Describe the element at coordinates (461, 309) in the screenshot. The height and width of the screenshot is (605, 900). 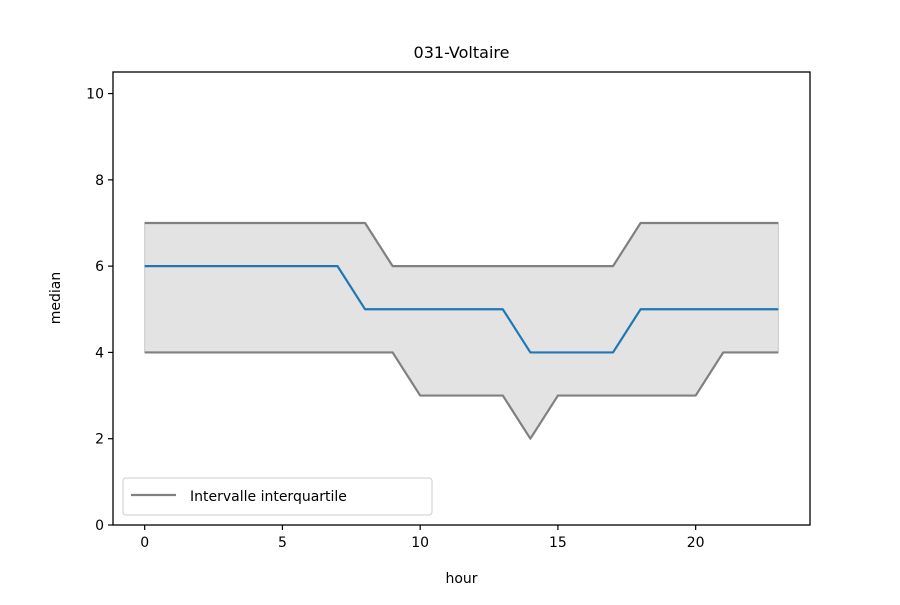
I see `median-line` at that location.